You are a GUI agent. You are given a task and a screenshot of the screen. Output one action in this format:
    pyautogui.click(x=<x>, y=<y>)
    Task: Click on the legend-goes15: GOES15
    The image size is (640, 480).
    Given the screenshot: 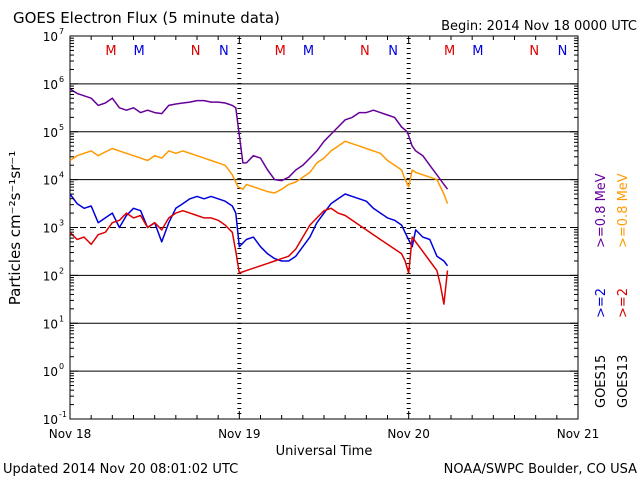 What is the action you would take?
    pyautogui.click(x=601, y=381)
    